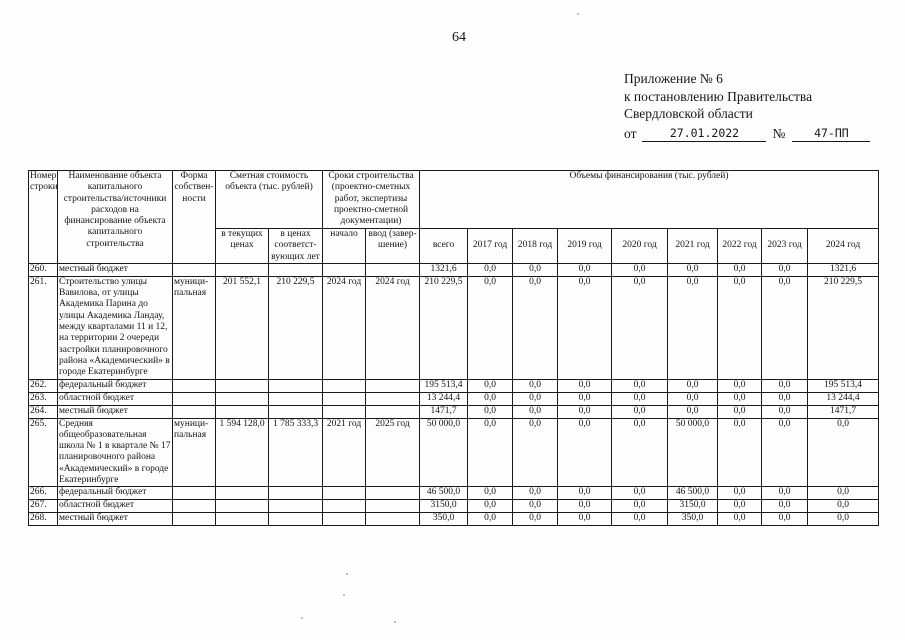  I want to click on col-header-year-2019: 2019 год, so click(585, 246).